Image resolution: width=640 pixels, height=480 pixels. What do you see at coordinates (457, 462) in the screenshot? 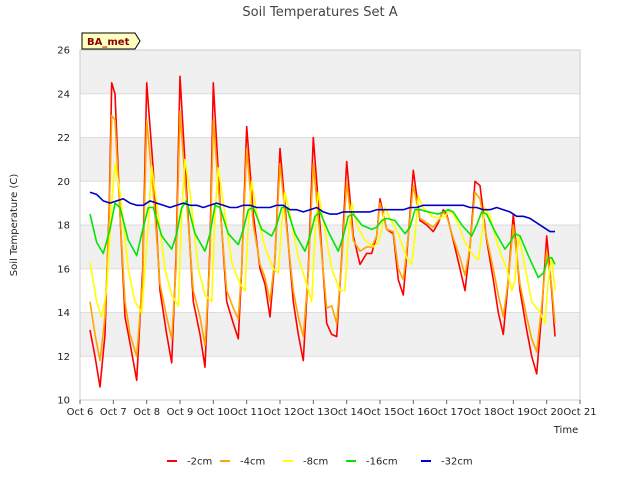
I see `legend-label: -32cm` at bounding box center [457, 462].